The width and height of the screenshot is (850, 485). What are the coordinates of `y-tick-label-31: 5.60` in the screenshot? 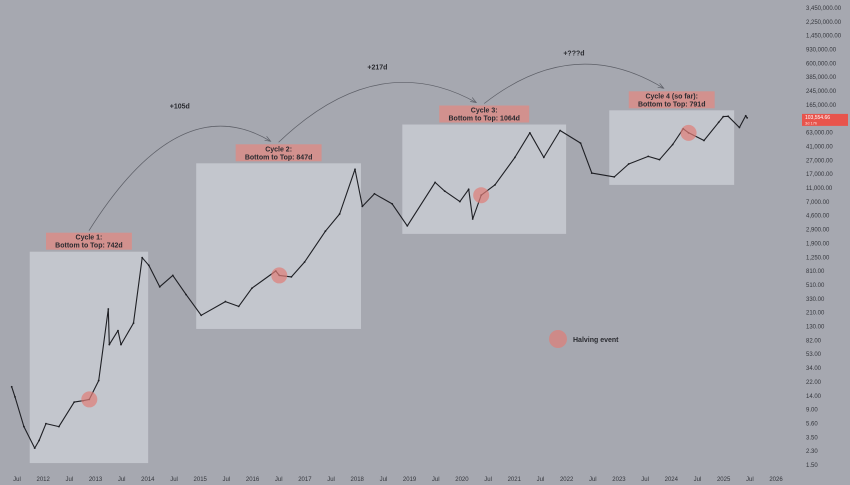 It's located at (812, 424).